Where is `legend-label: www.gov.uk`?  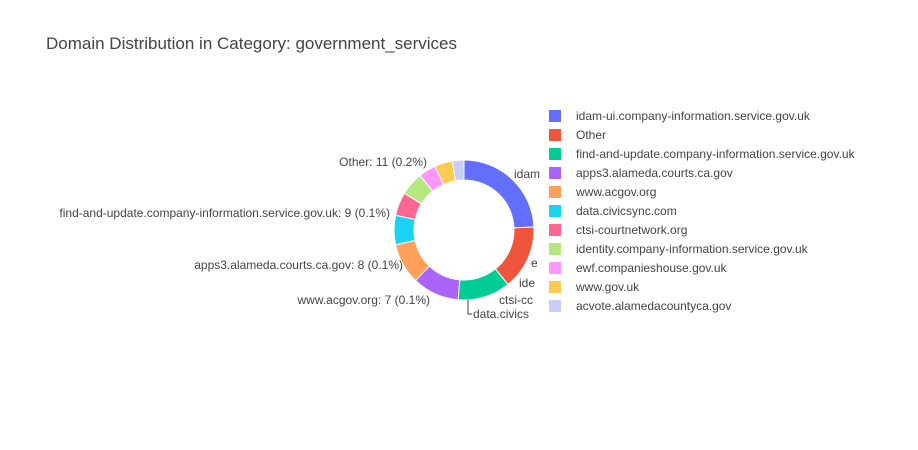
legend-label: www.gov.uk is located at coordinates (608, 286).